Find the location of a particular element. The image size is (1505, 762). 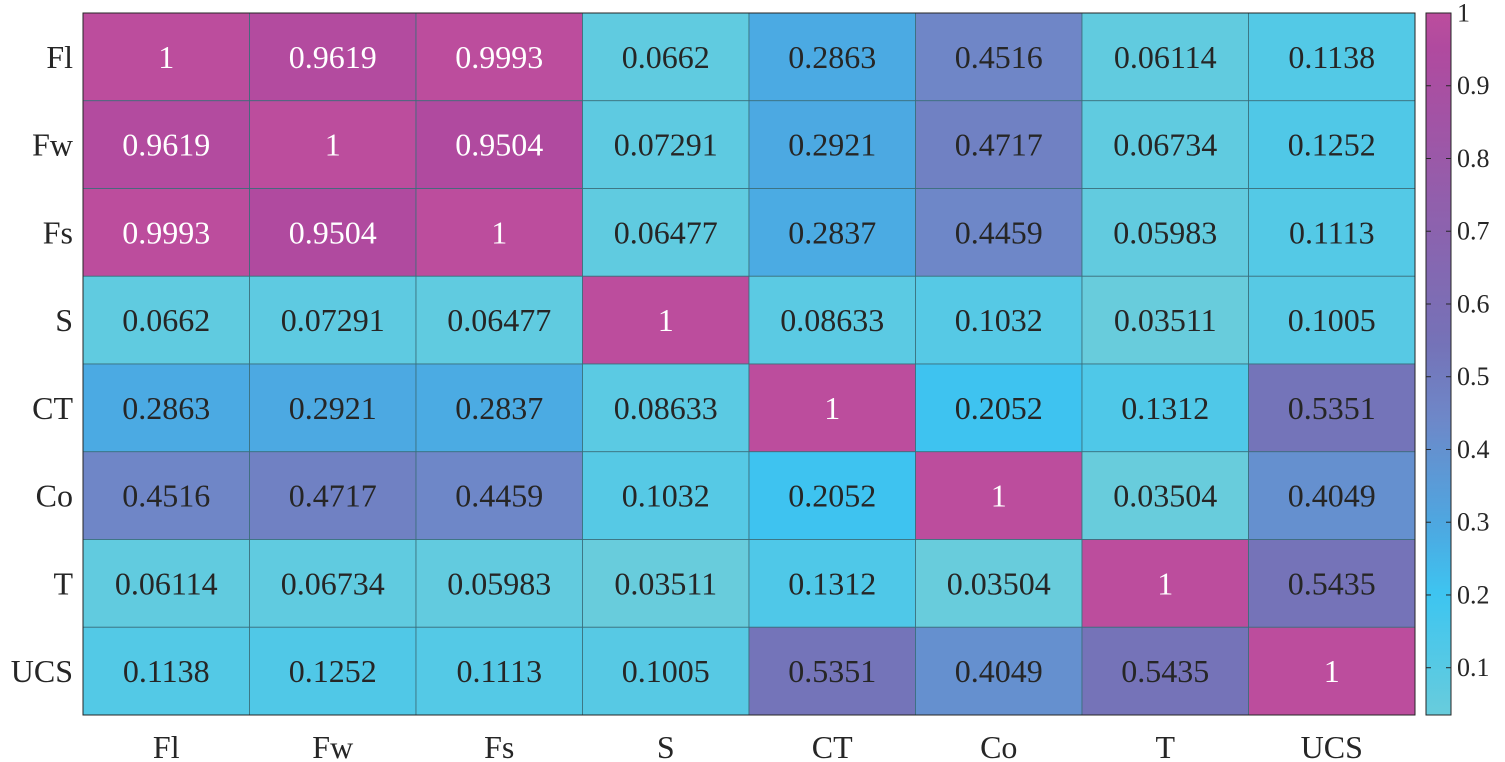

x-tick-label: Fw is located at coordinates (332, 745).